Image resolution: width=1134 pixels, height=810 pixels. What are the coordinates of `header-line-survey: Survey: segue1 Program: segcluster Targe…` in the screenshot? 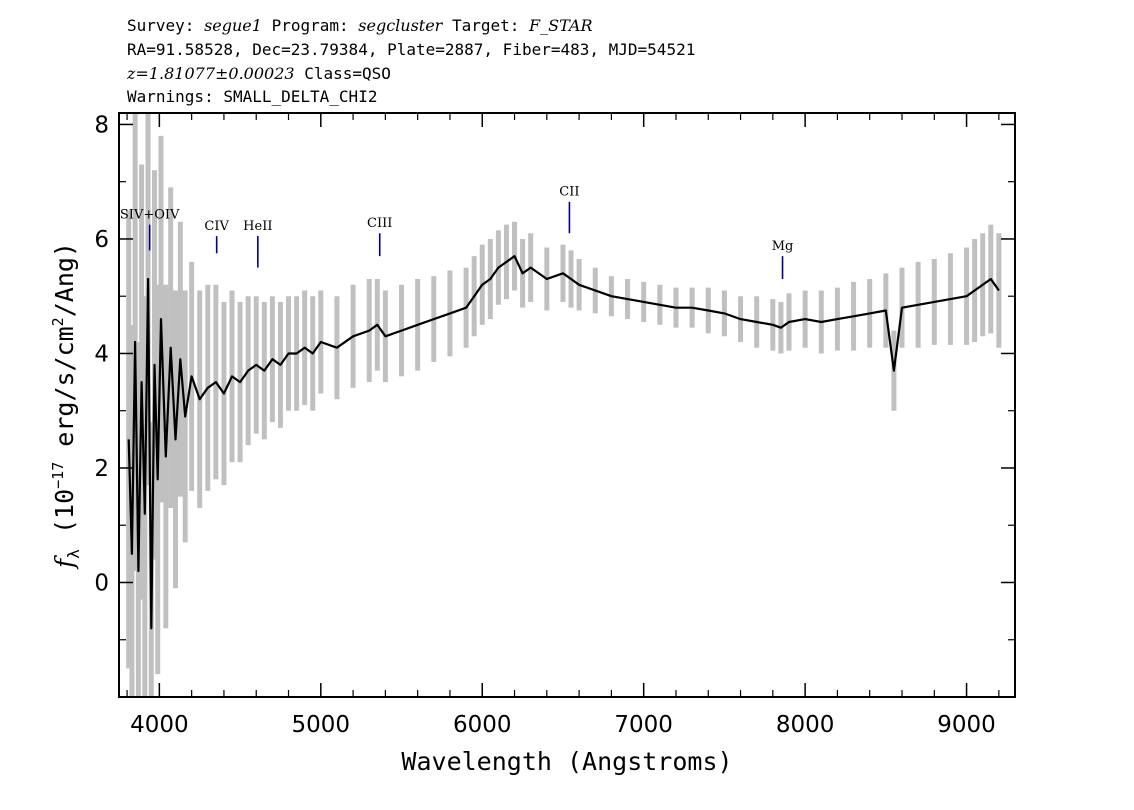 It's located at (360, 25).